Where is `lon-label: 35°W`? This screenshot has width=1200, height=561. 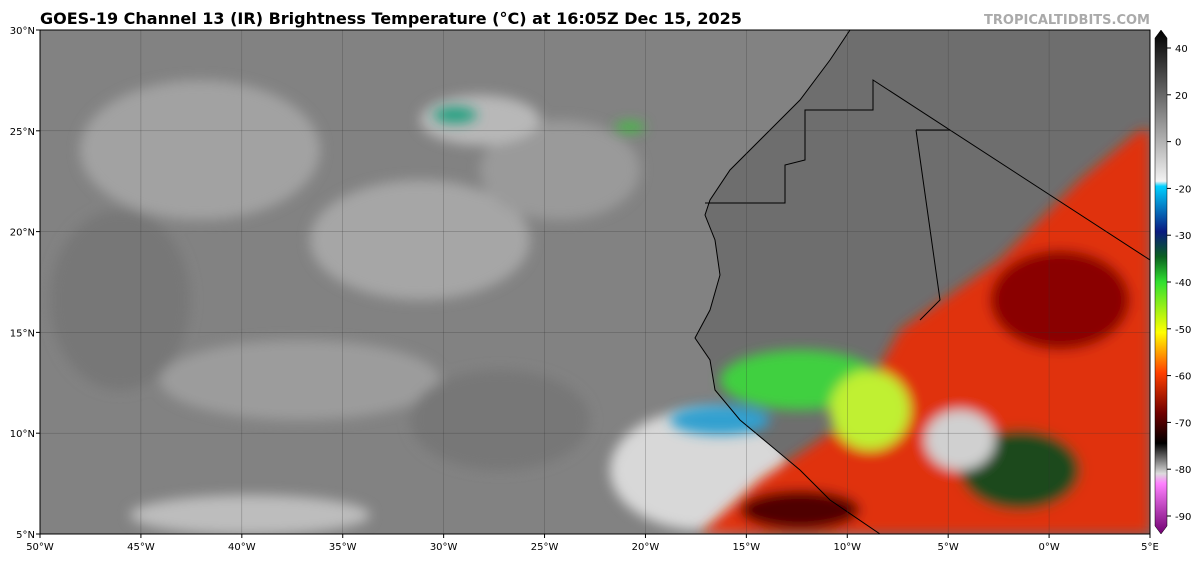 lon-label: 35°W is located at coordinates (343, 547).